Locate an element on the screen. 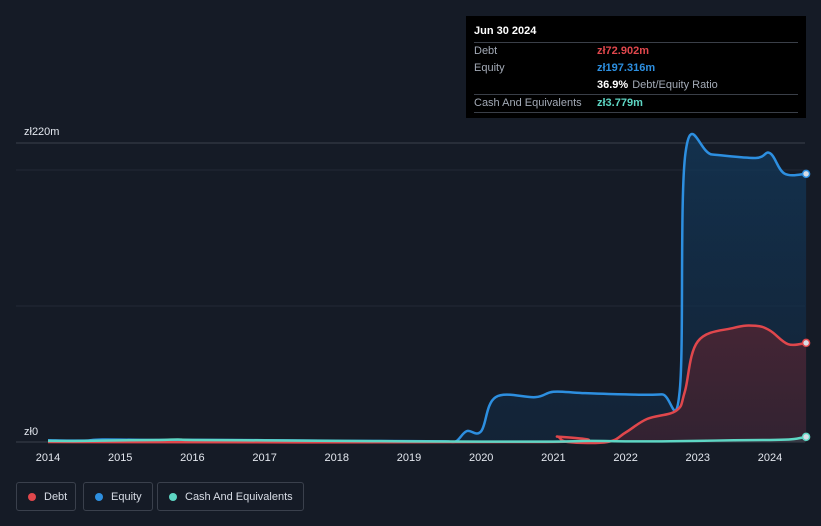 The image size is (821, 526). legend-cash: Cash And Equivalents is located at coordinates (230, 496).